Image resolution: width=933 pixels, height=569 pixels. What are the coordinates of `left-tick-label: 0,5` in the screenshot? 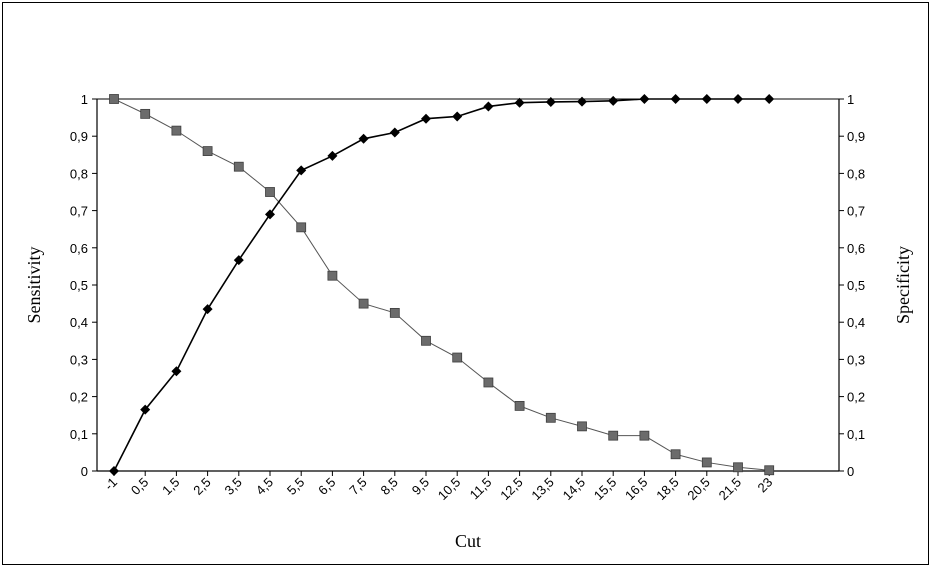 It's located at (79, 285).